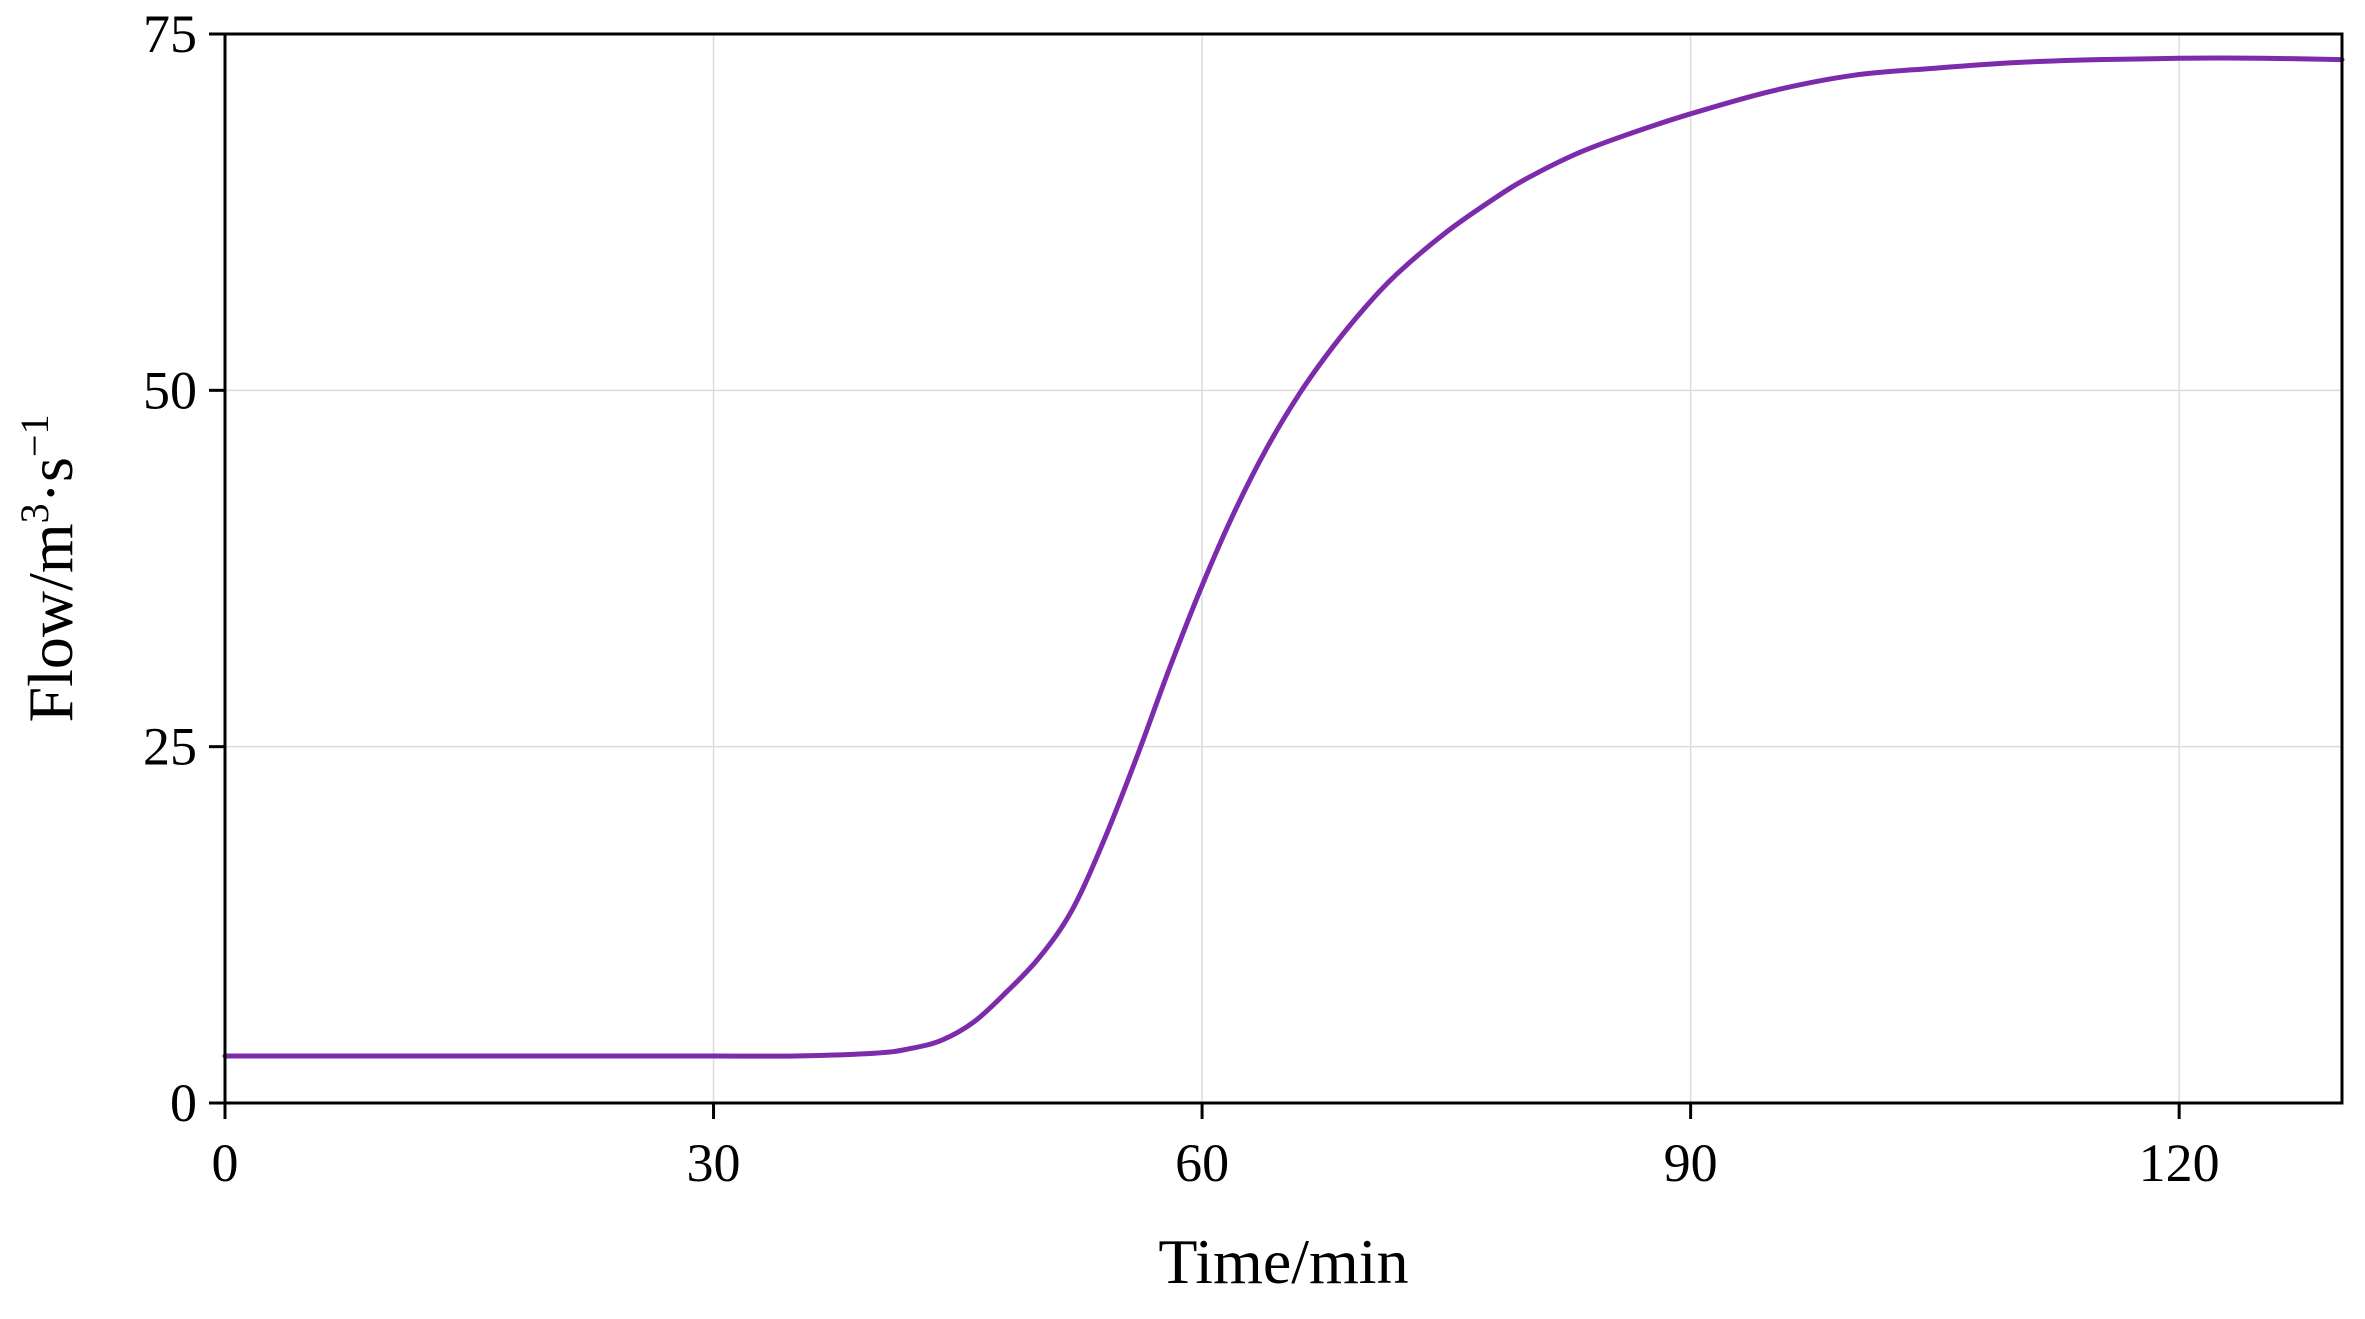 The width and height of the screenshot is (2365, 1319). What do you see at coordinates (183, 1103) in the screenshot?
I see `y-tick-label: 0` at bounding box center [183, 1103].